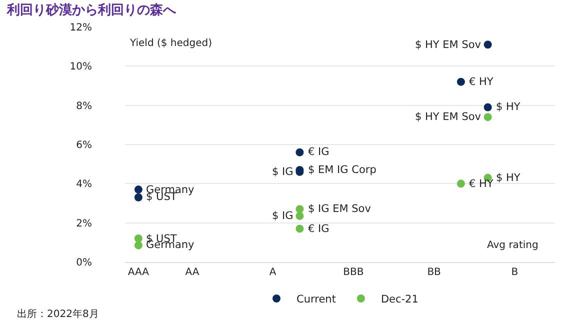 Image resolution: width=567 pixels, height=326 pixels. I want to click on x-axis-title: Avg rating, so click(512, 245).